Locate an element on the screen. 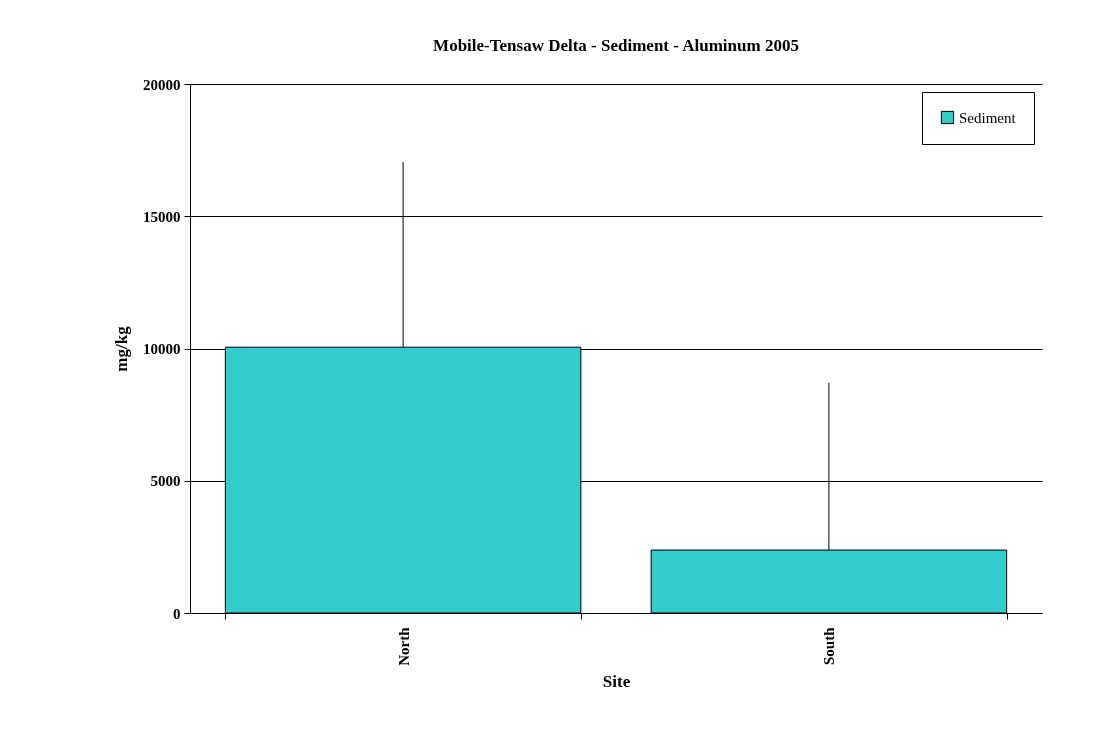 This screenshot has height=738, width=1112. y-tick-label: 20000 is located at coordinates (162, 84).